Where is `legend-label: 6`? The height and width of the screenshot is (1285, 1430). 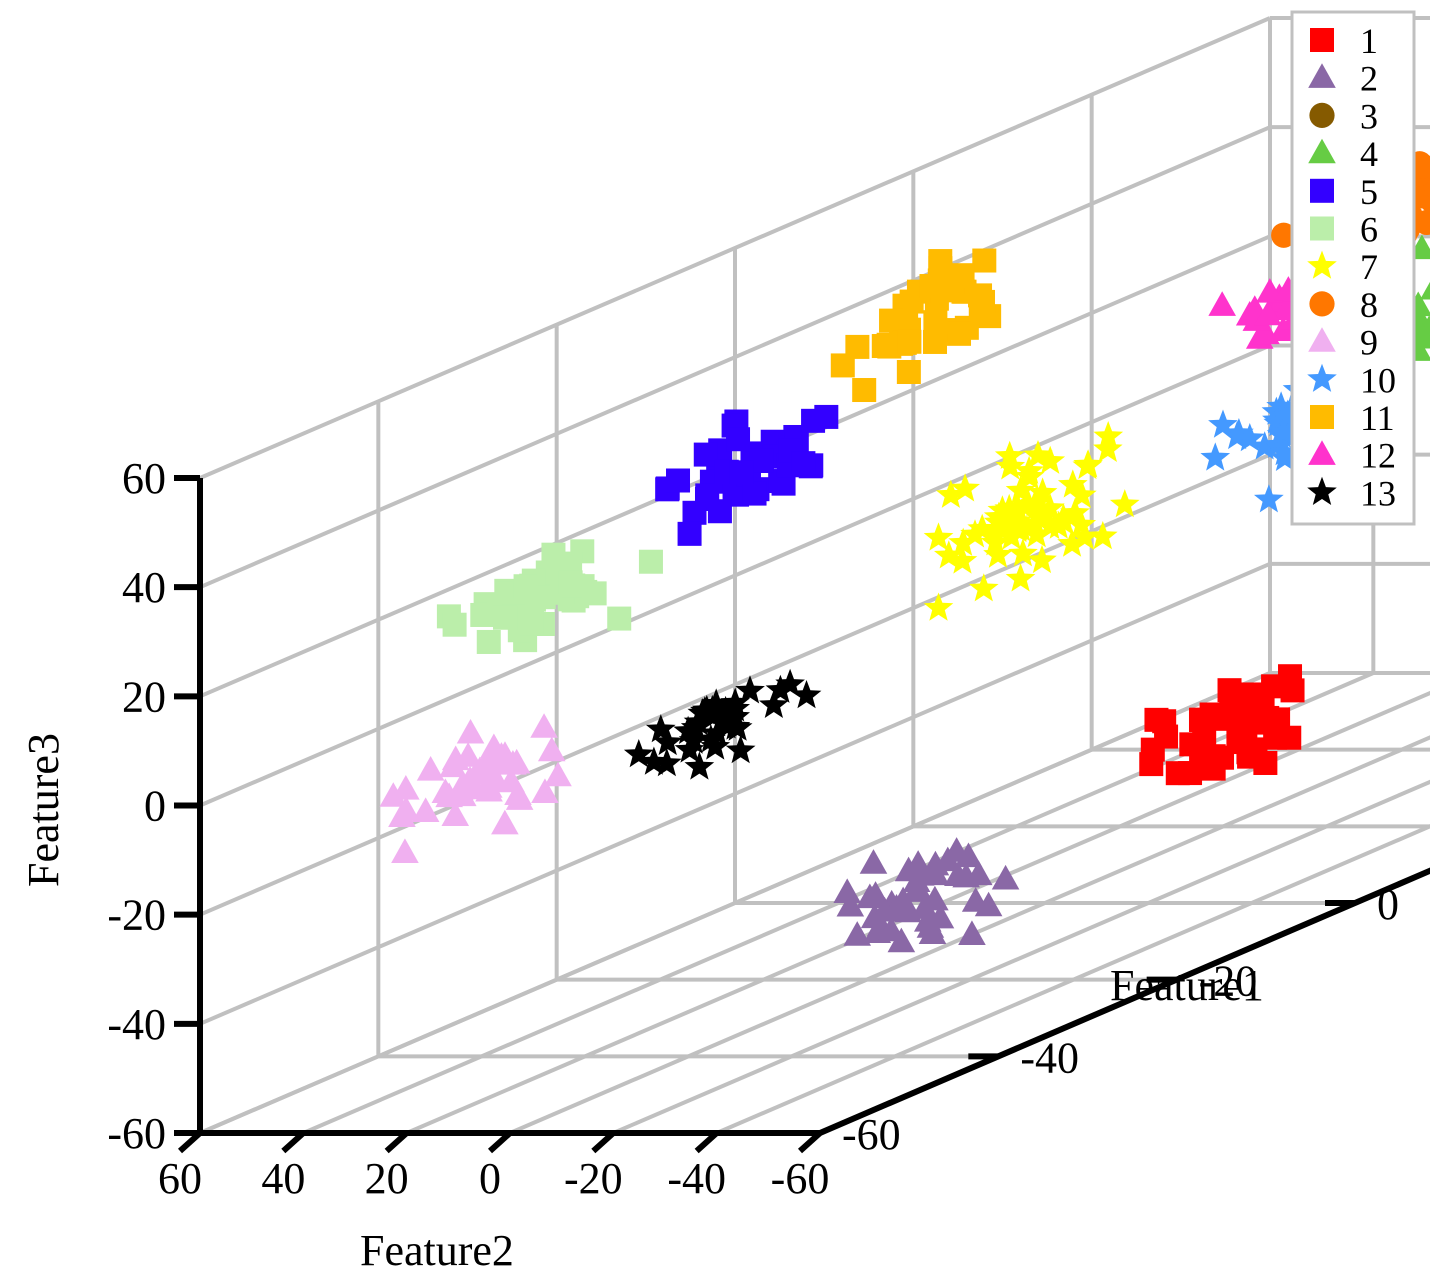
legend-label: 6 is located at coordinates (1369, 230).